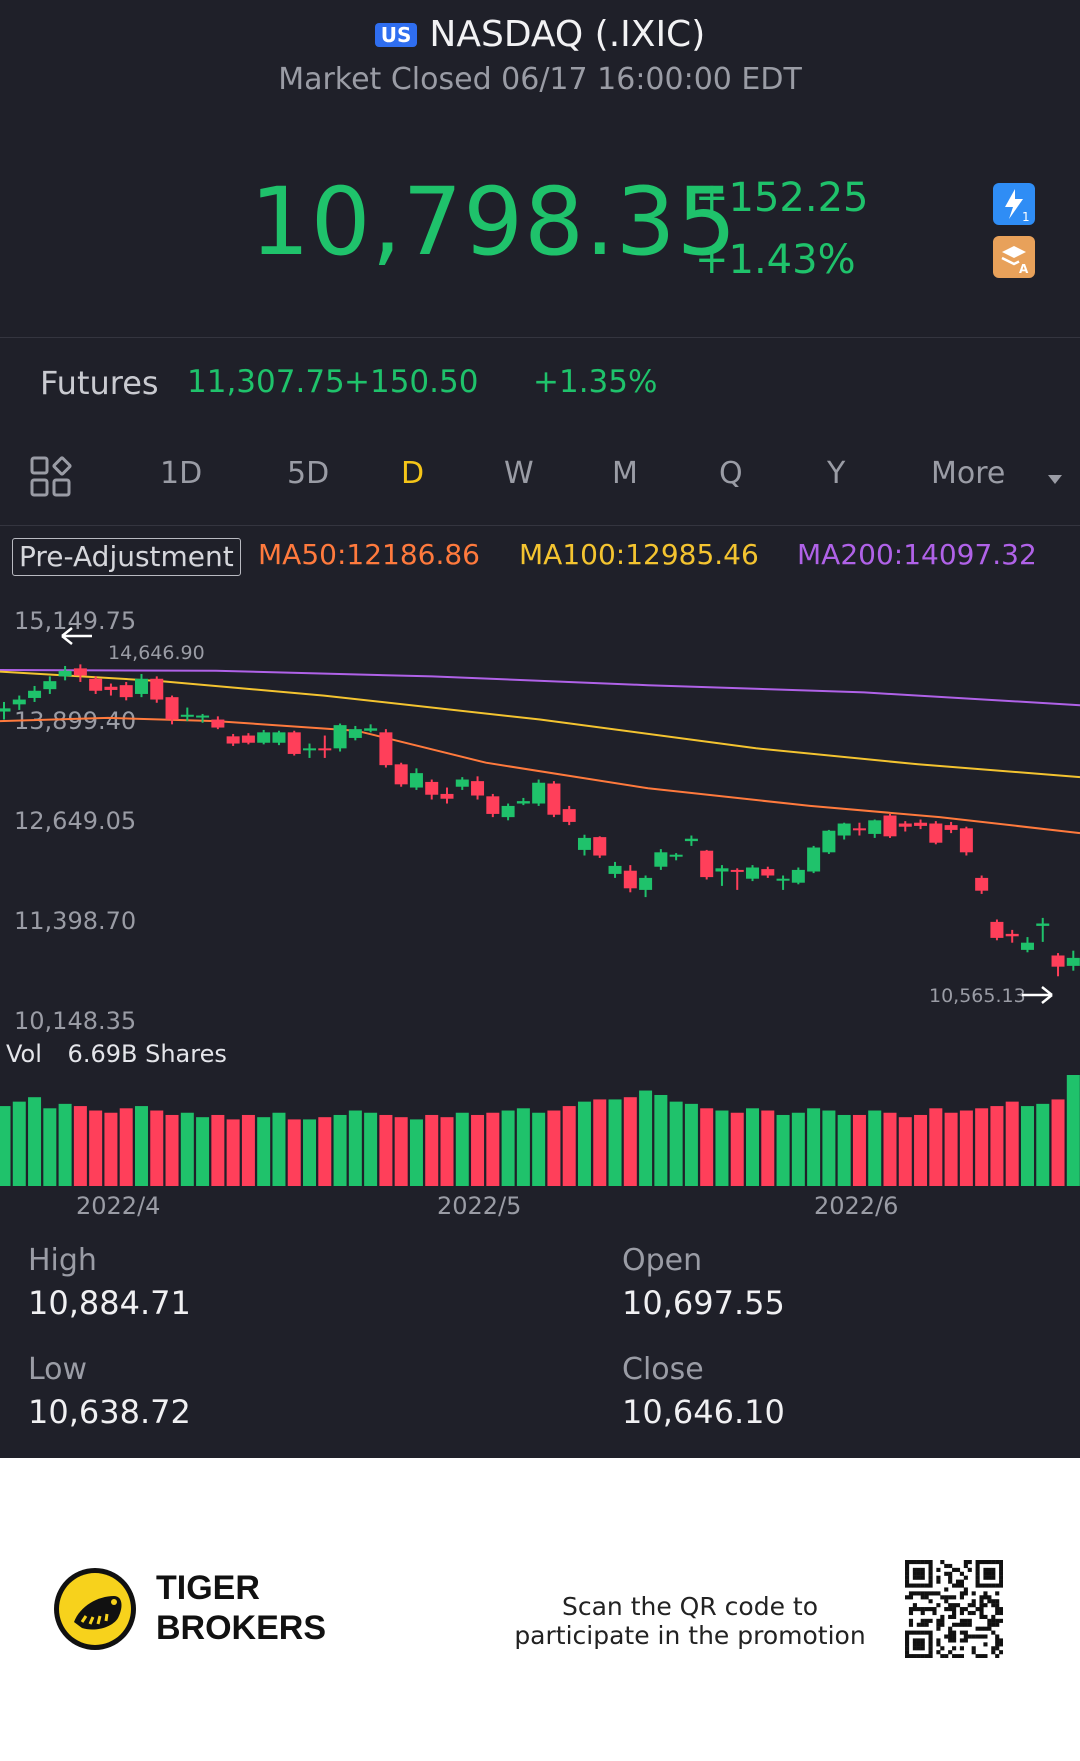 The width and height of the screenshot is (1080, 1761). Describe the element at coordinates (126, 557) in the screenshot. I see `pre-adjustment-toggle: Pre-Adjustment` at that location.